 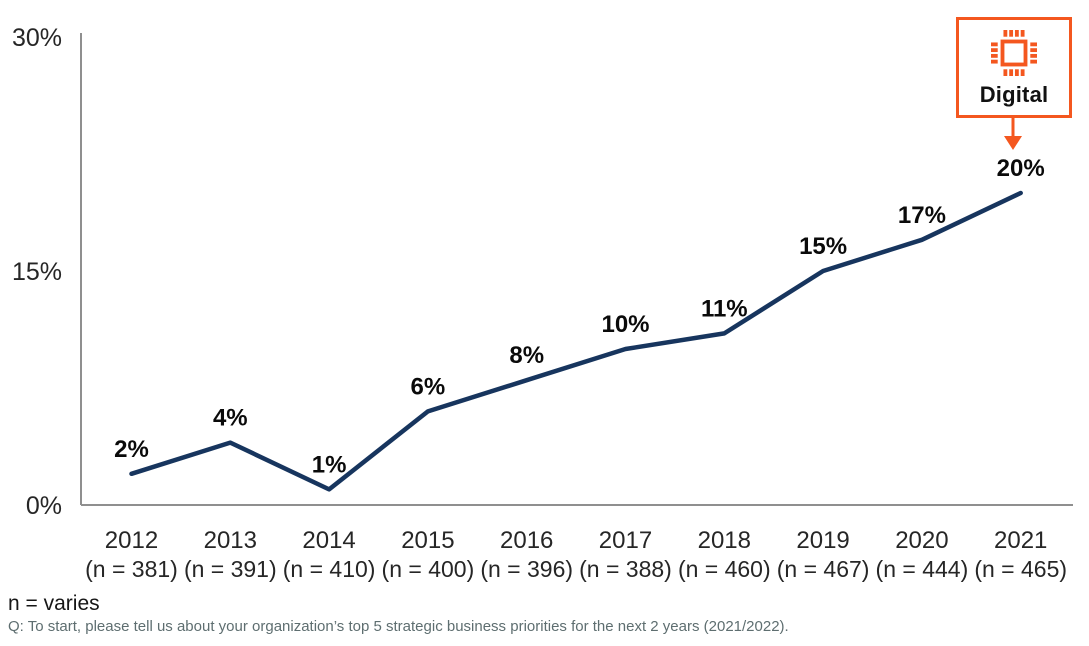 I want to click on x-tick-n-label: (n = 381), so click(x=131, y=569).